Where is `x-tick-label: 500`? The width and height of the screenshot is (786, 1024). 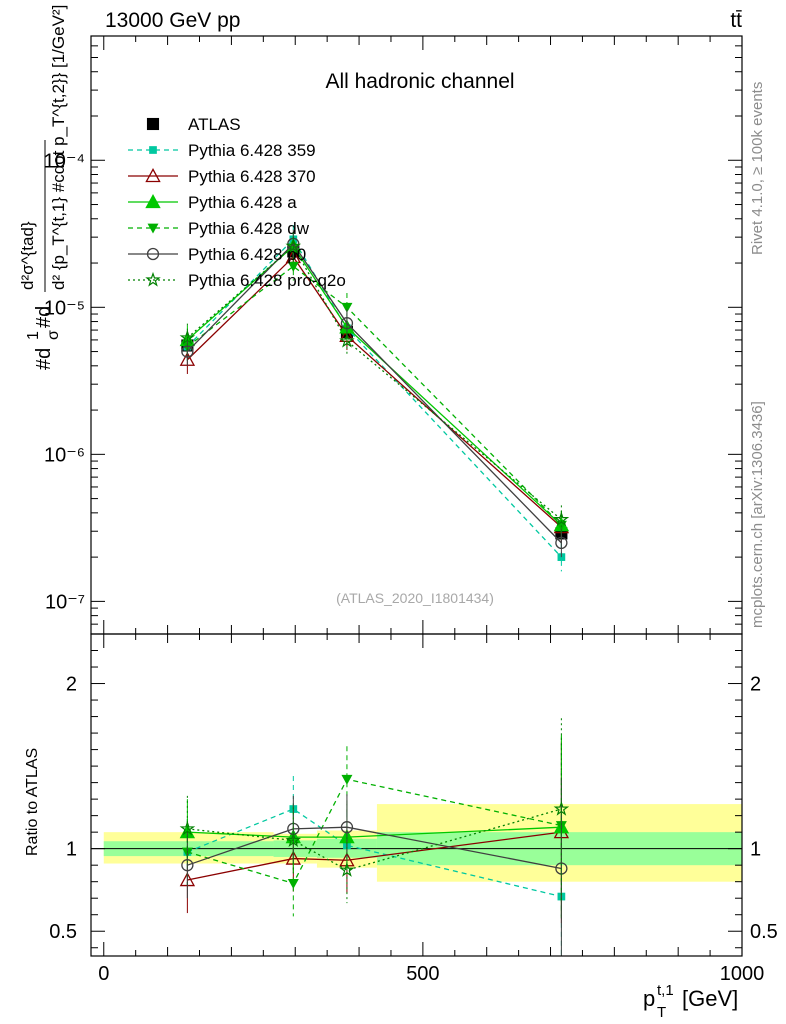
x-tick-label: 500 is located at coordinates (422, 974).